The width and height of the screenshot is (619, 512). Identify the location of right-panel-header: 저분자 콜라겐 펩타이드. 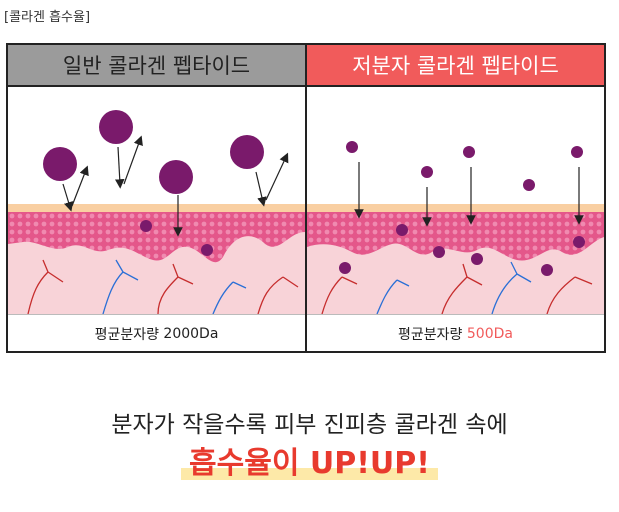
(455, 65).